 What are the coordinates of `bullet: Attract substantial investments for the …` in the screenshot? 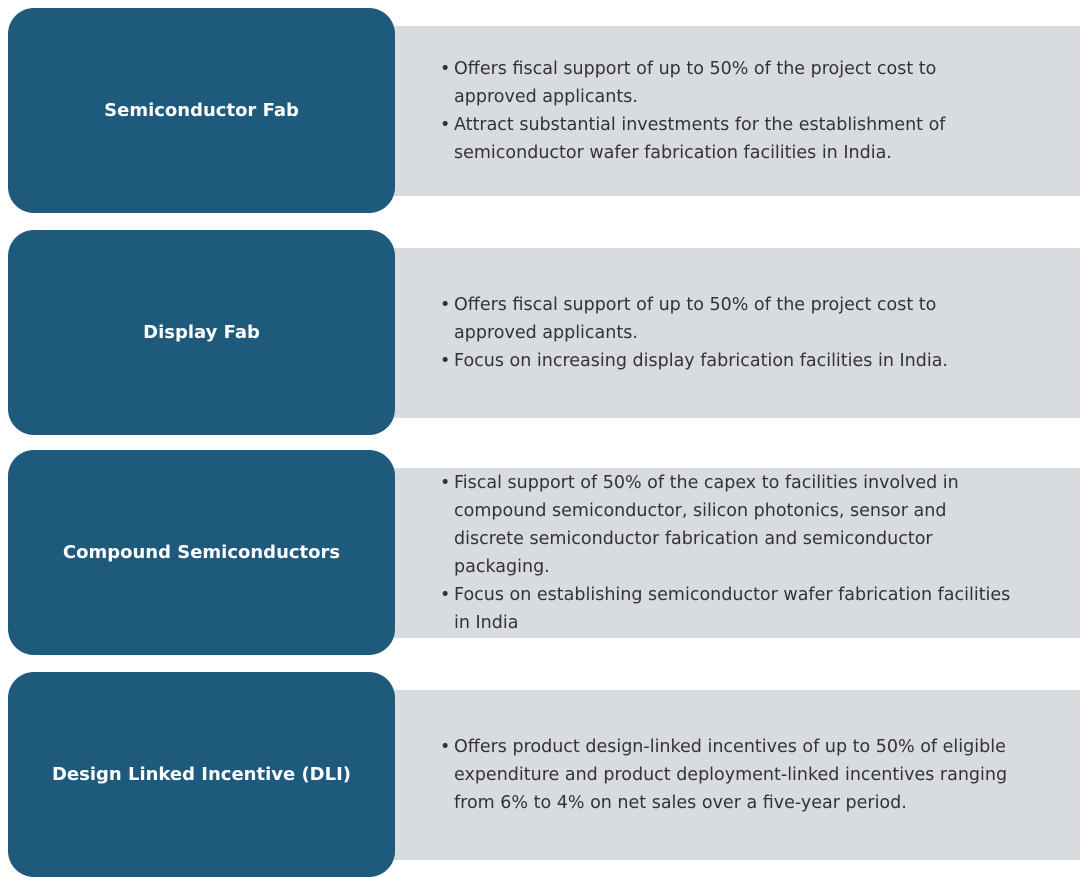 It's located at (730, 139).